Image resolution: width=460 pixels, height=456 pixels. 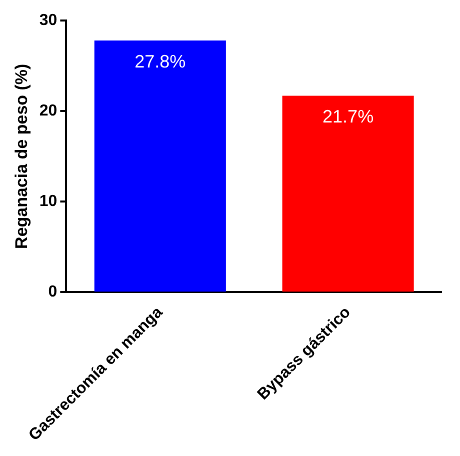 What do you see at coordinates (160, 61) in the screenshot?
I see `data-label: 27.8%` at bounding box center [160, 61].